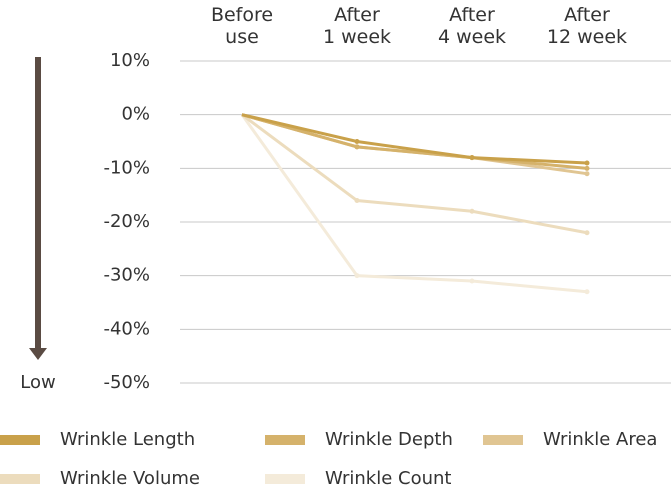 The image size is (671, 496). Describe the element at coordinates (357, 26) in the screenshot. I see `x-tick-label: After 1 week` at that location.